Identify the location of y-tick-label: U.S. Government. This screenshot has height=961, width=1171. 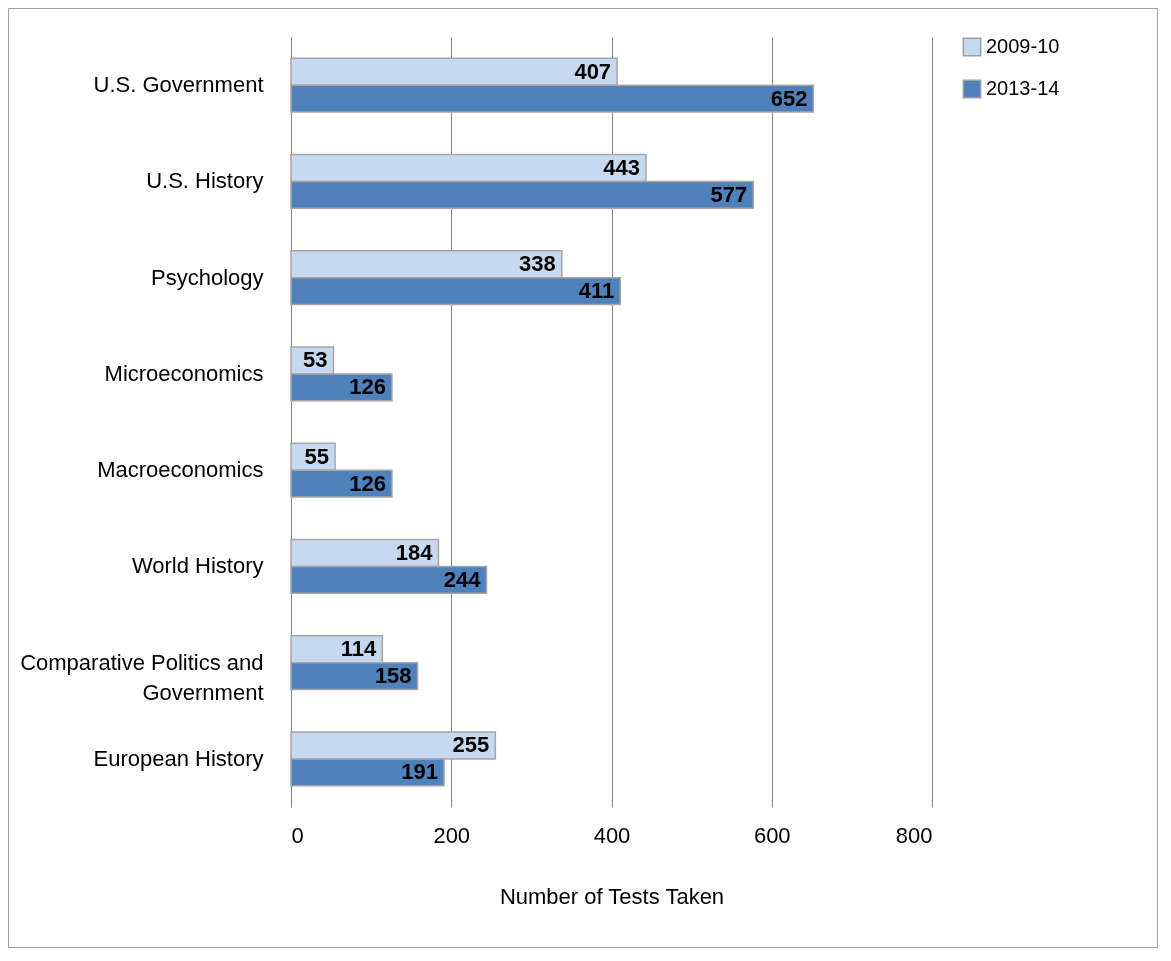
(178, 85).